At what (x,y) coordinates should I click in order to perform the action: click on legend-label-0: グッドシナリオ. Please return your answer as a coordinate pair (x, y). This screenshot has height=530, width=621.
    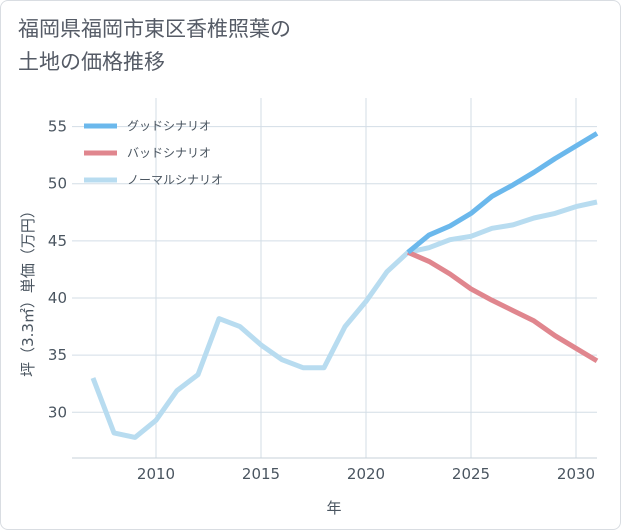
    Looking at the image, I should click on (169, 126).